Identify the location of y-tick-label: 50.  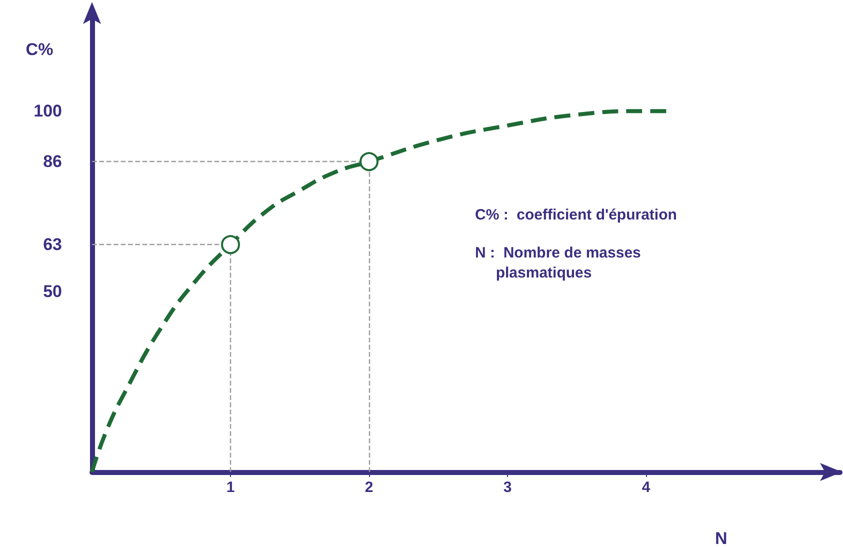
(52, 292).